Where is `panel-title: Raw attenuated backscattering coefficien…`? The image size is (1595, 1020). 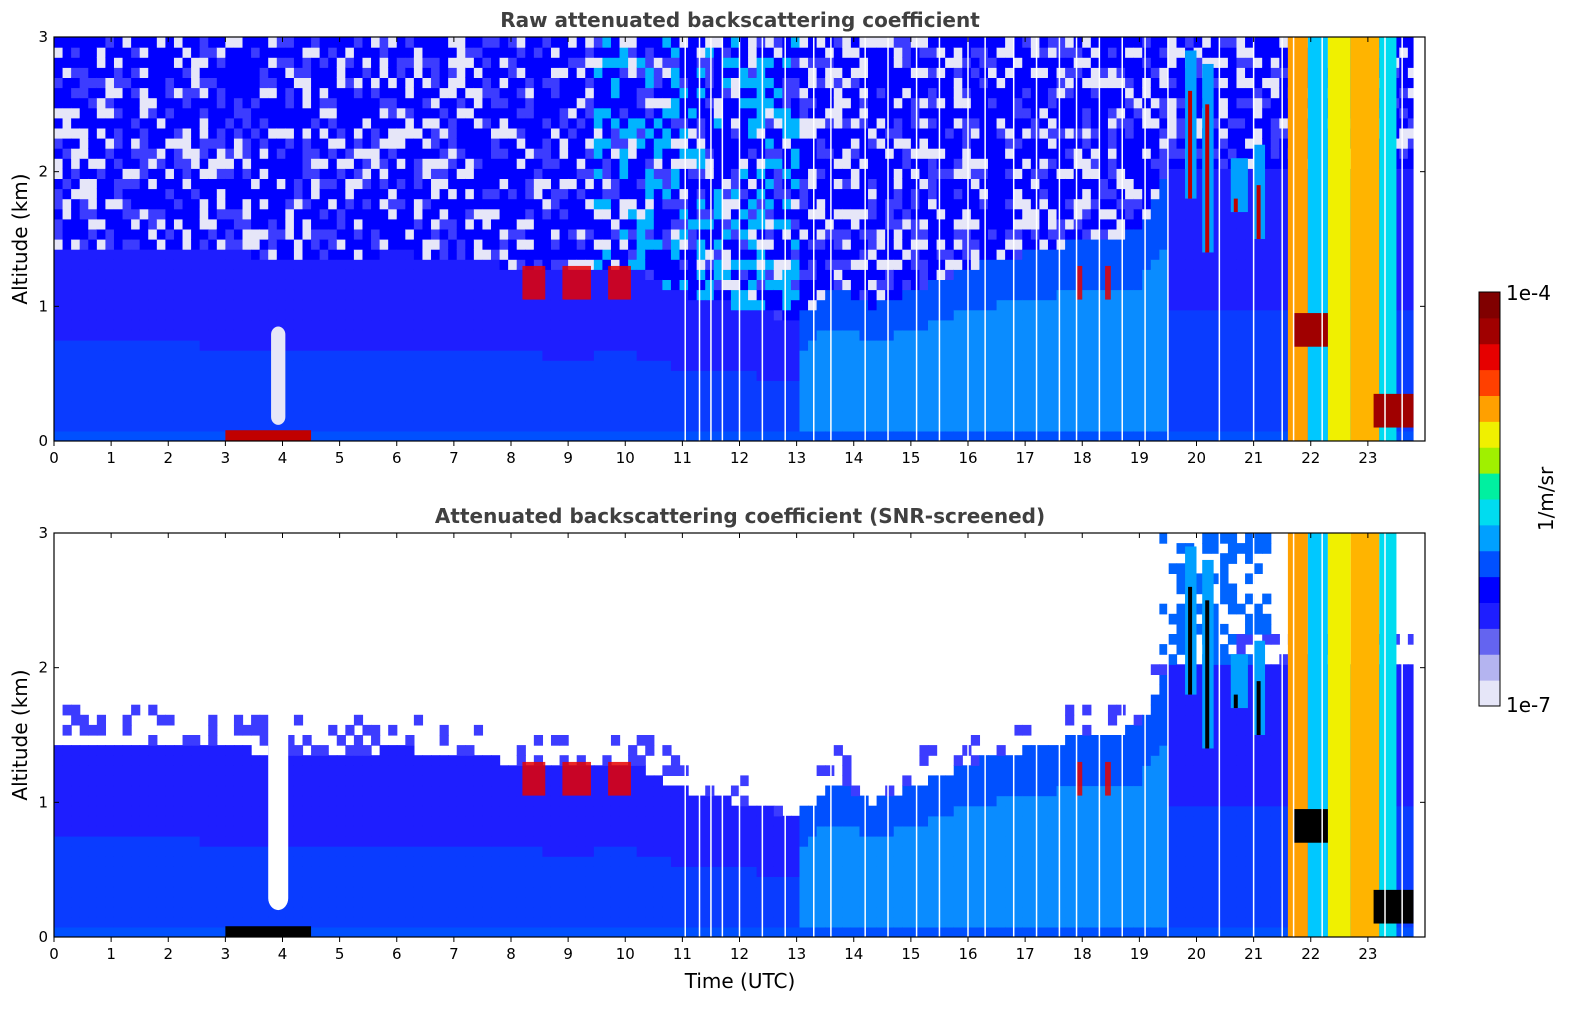 panel-title: Raw attenuated backscattering coefficien… is located at coordinates (740, 20).